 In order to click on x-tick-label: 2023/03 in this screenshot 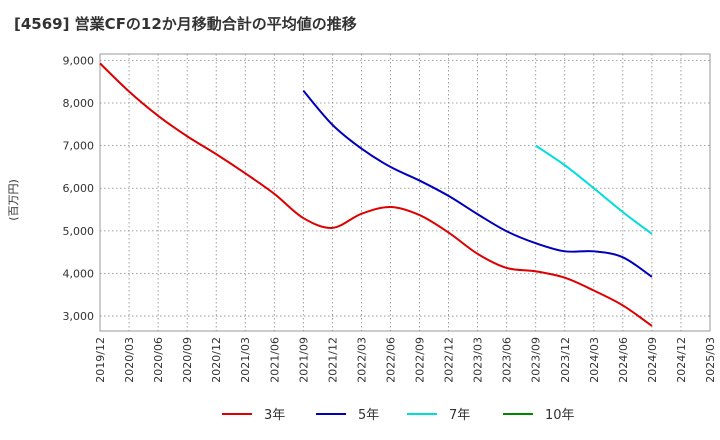, I will do `click(478, 360)`.